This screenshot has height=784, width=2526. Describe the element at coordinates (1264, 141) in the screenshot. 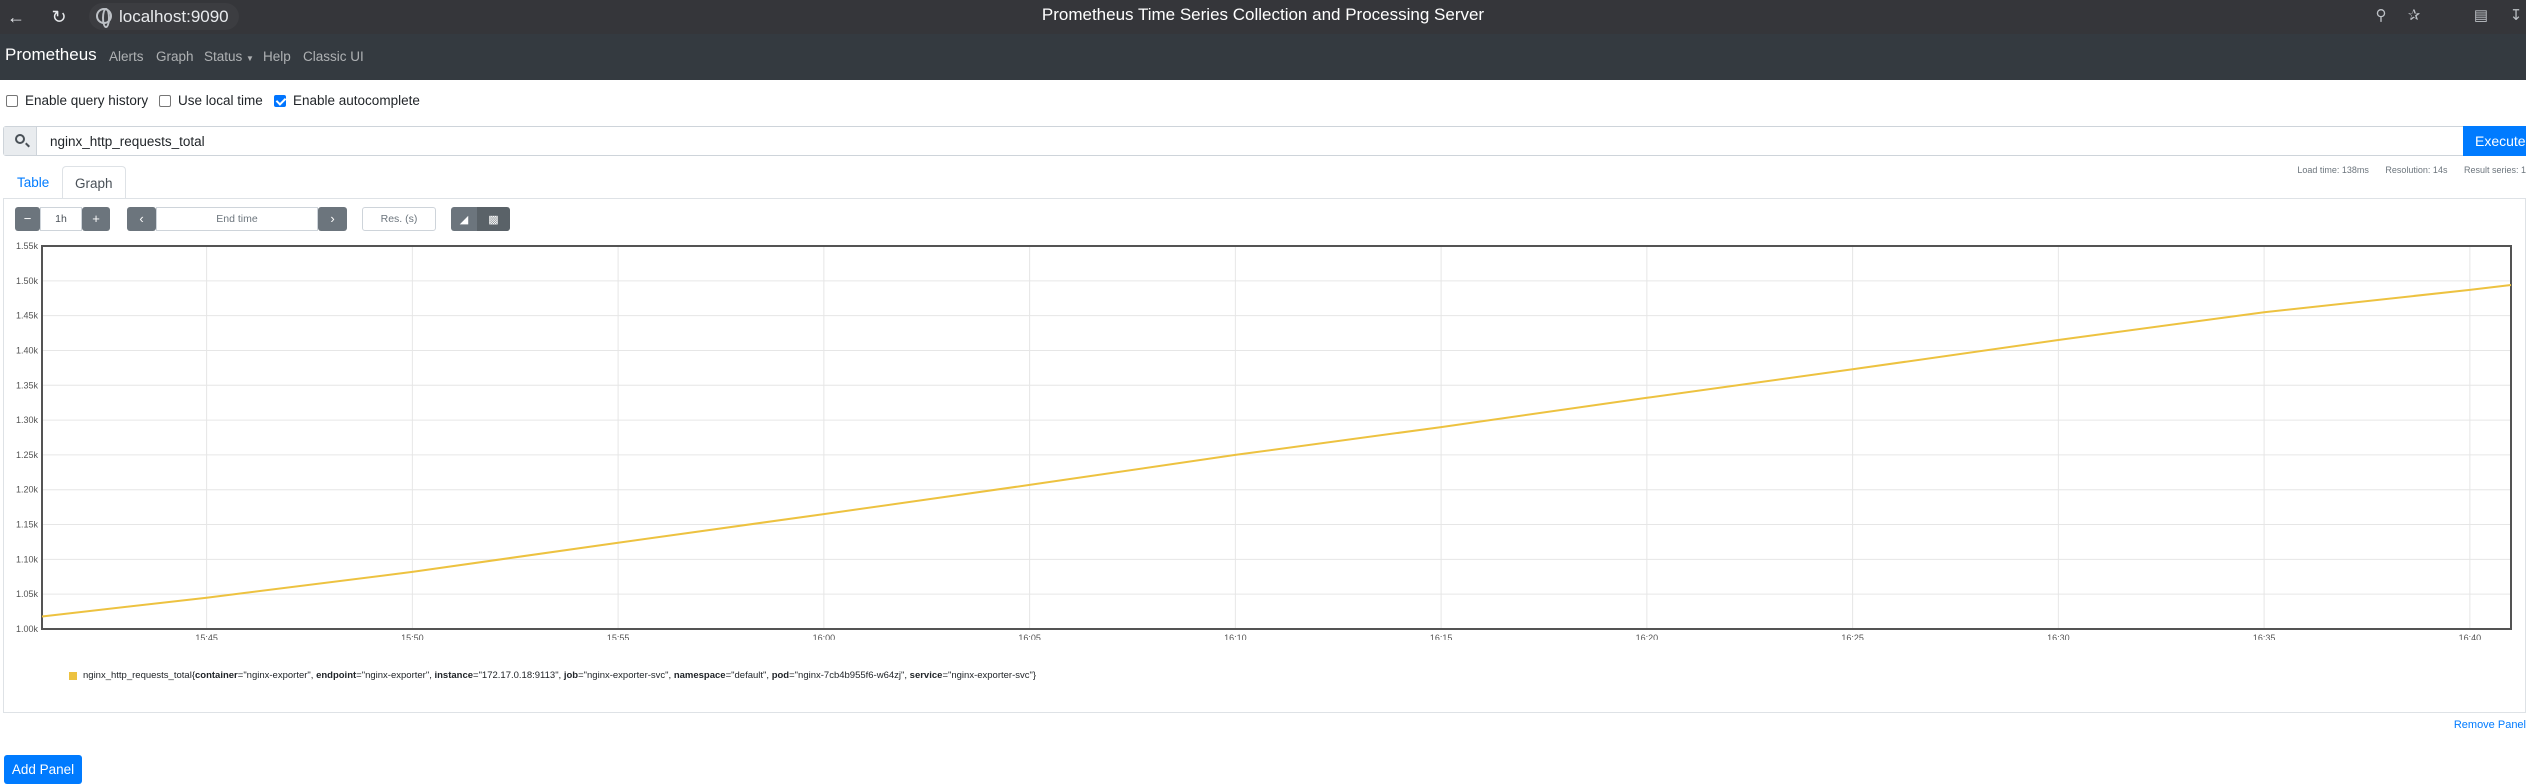

I see `expression-input: nginx_http_requests_total` at that location.